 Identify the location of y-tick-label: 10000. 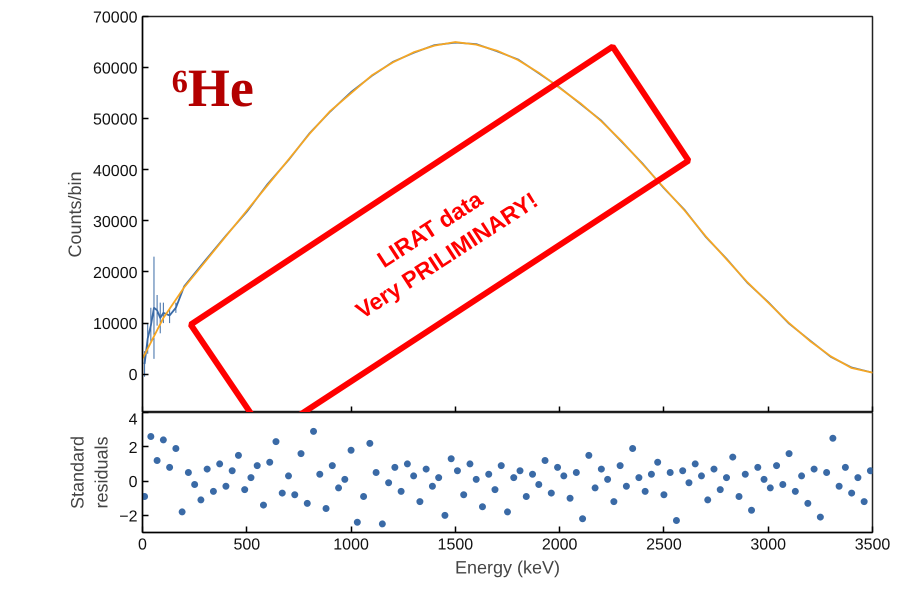
(115, 325).